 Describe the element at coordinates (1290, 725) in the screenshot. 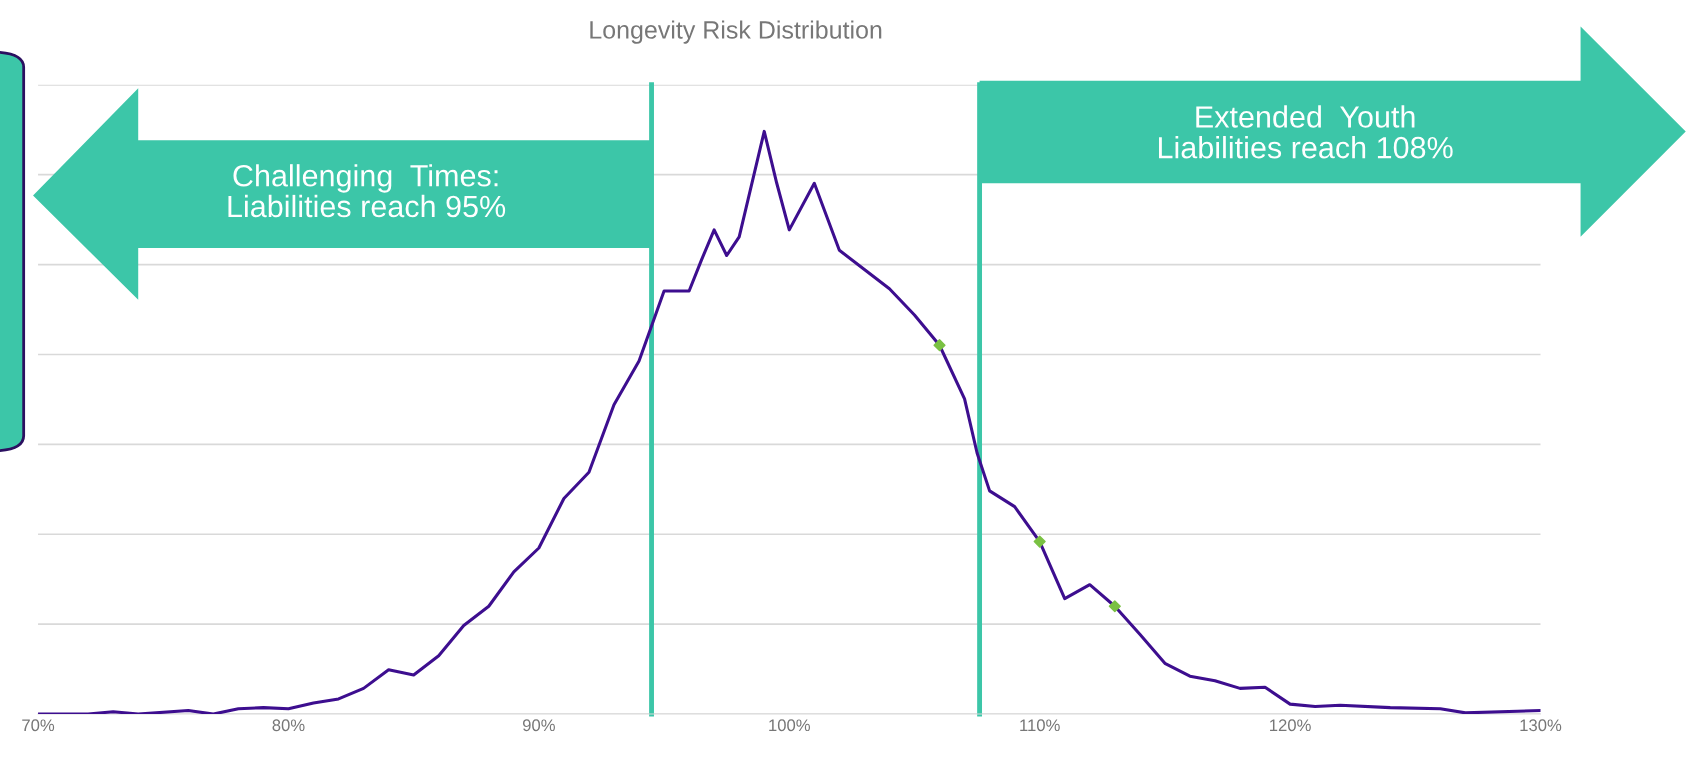

I see `x-tick-label: 120%` at that location.